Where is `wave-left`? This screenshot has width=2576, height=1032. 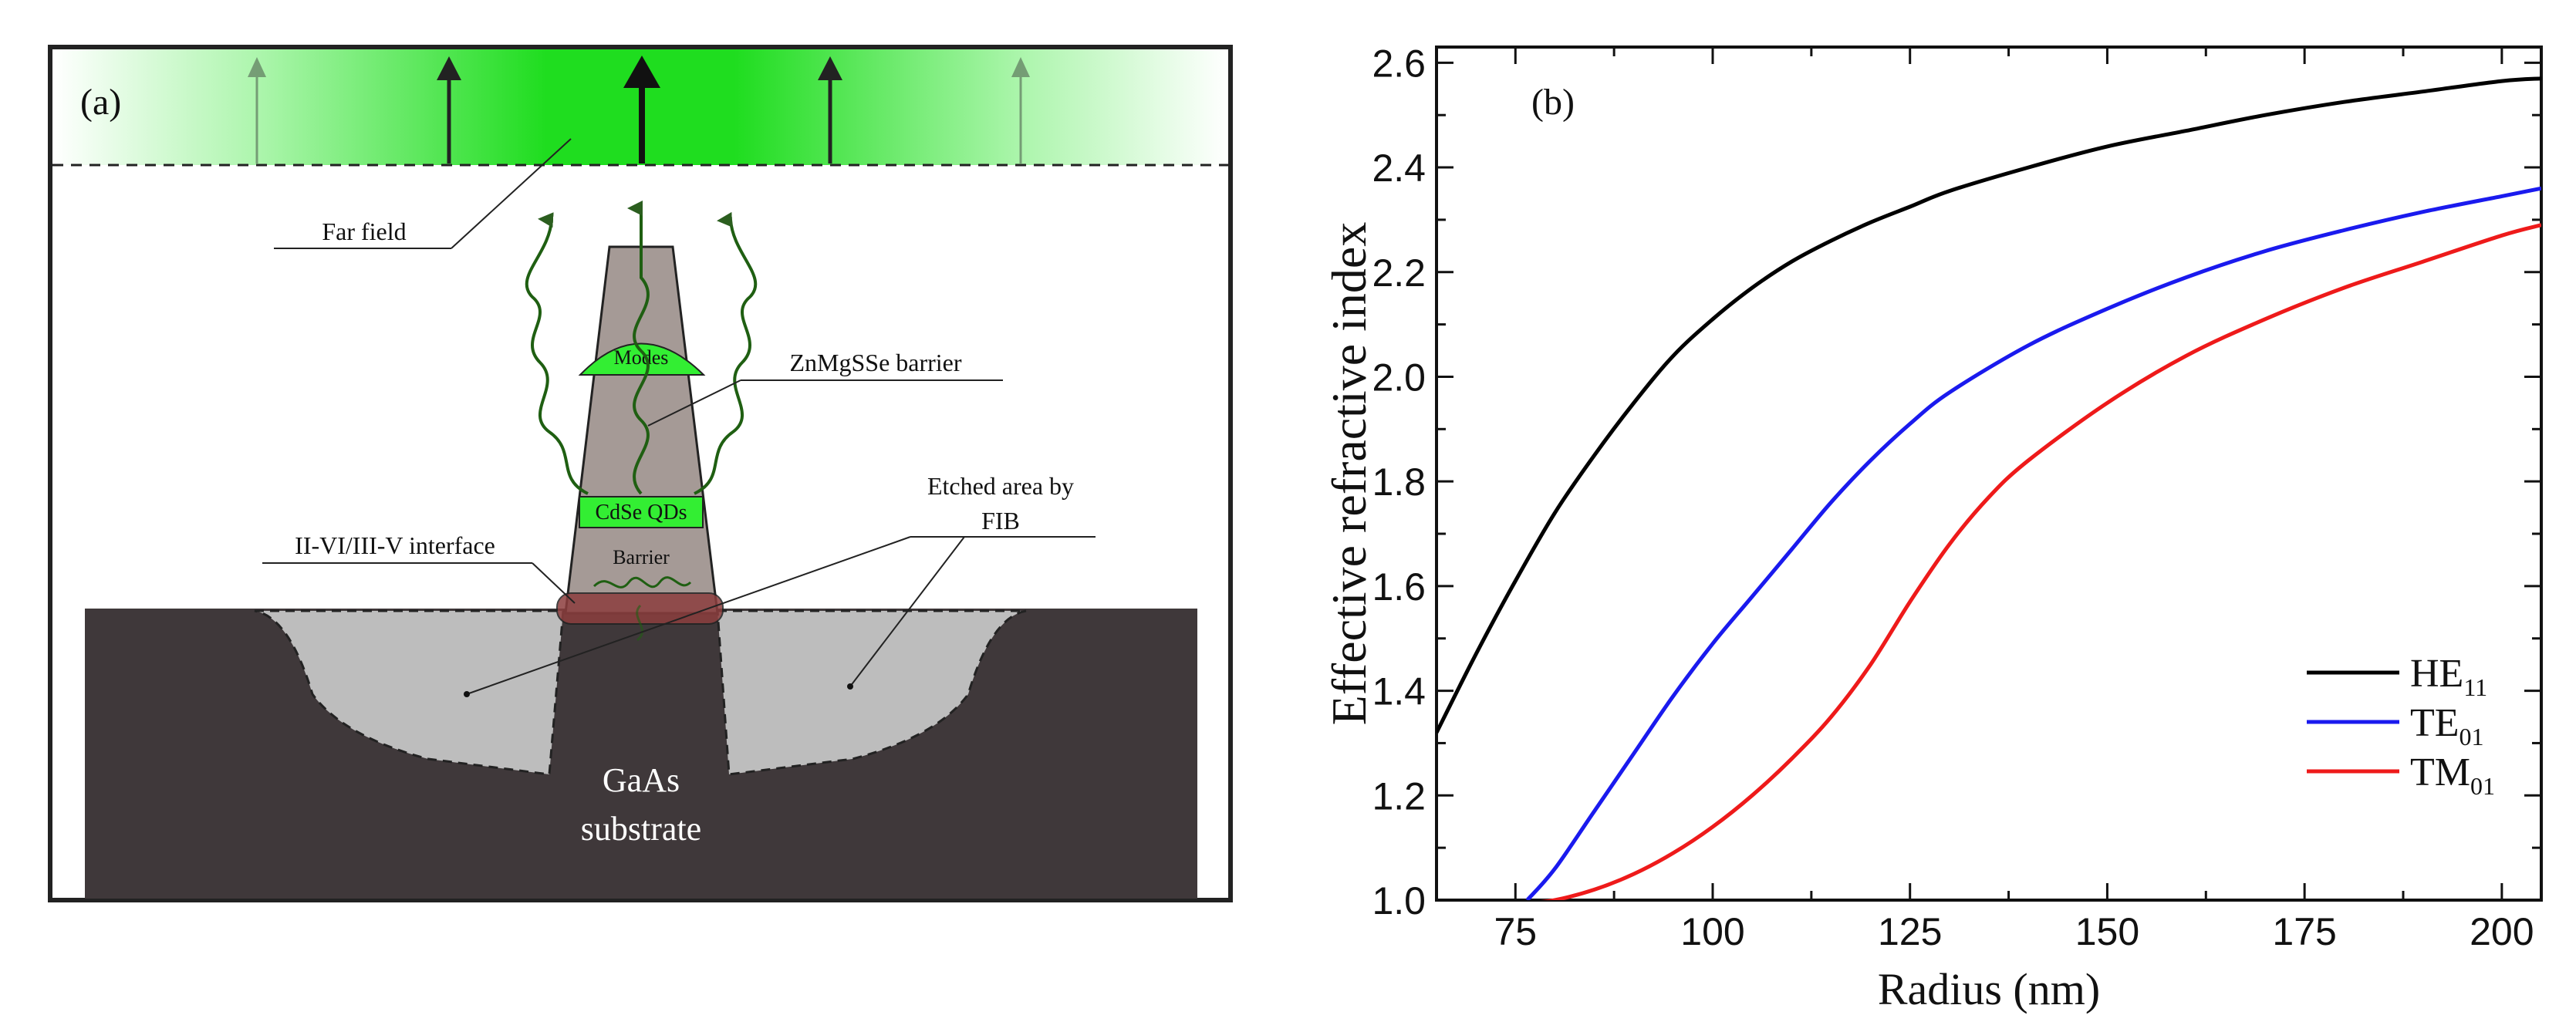 wave-left is located at coordinates (557, 353).